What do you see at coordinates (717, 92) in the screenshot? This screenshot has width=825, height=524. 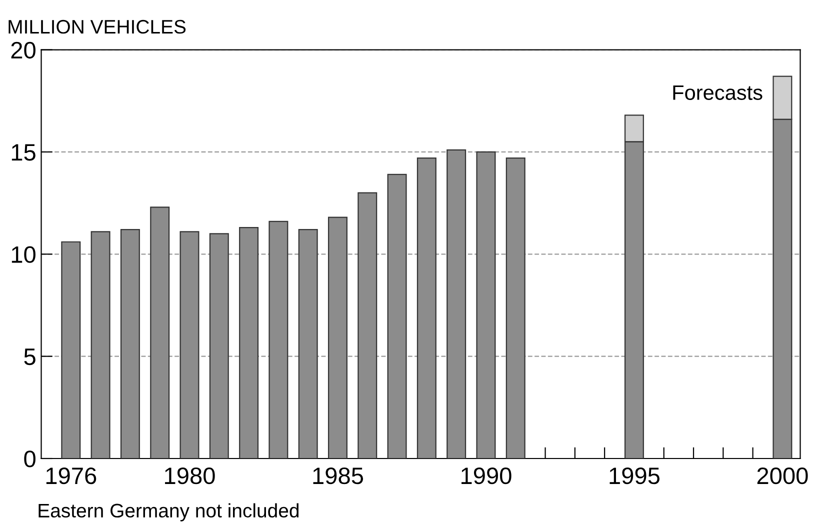 I see `annotation: Forecasts` at bounding box center [717, 92].